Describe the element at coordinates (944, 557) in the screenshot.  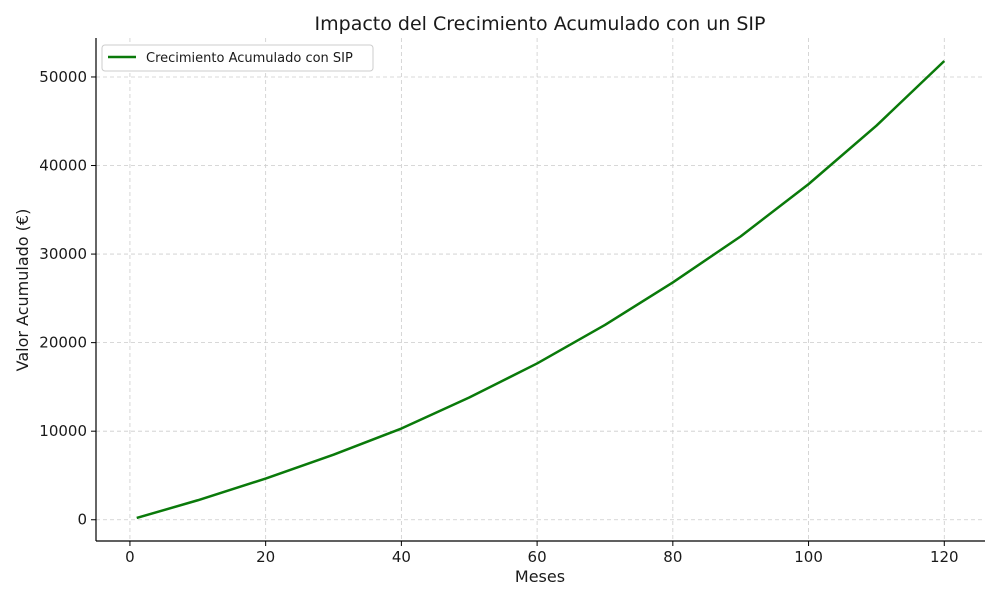
I see `x-tick-label-6: 120` at that location.